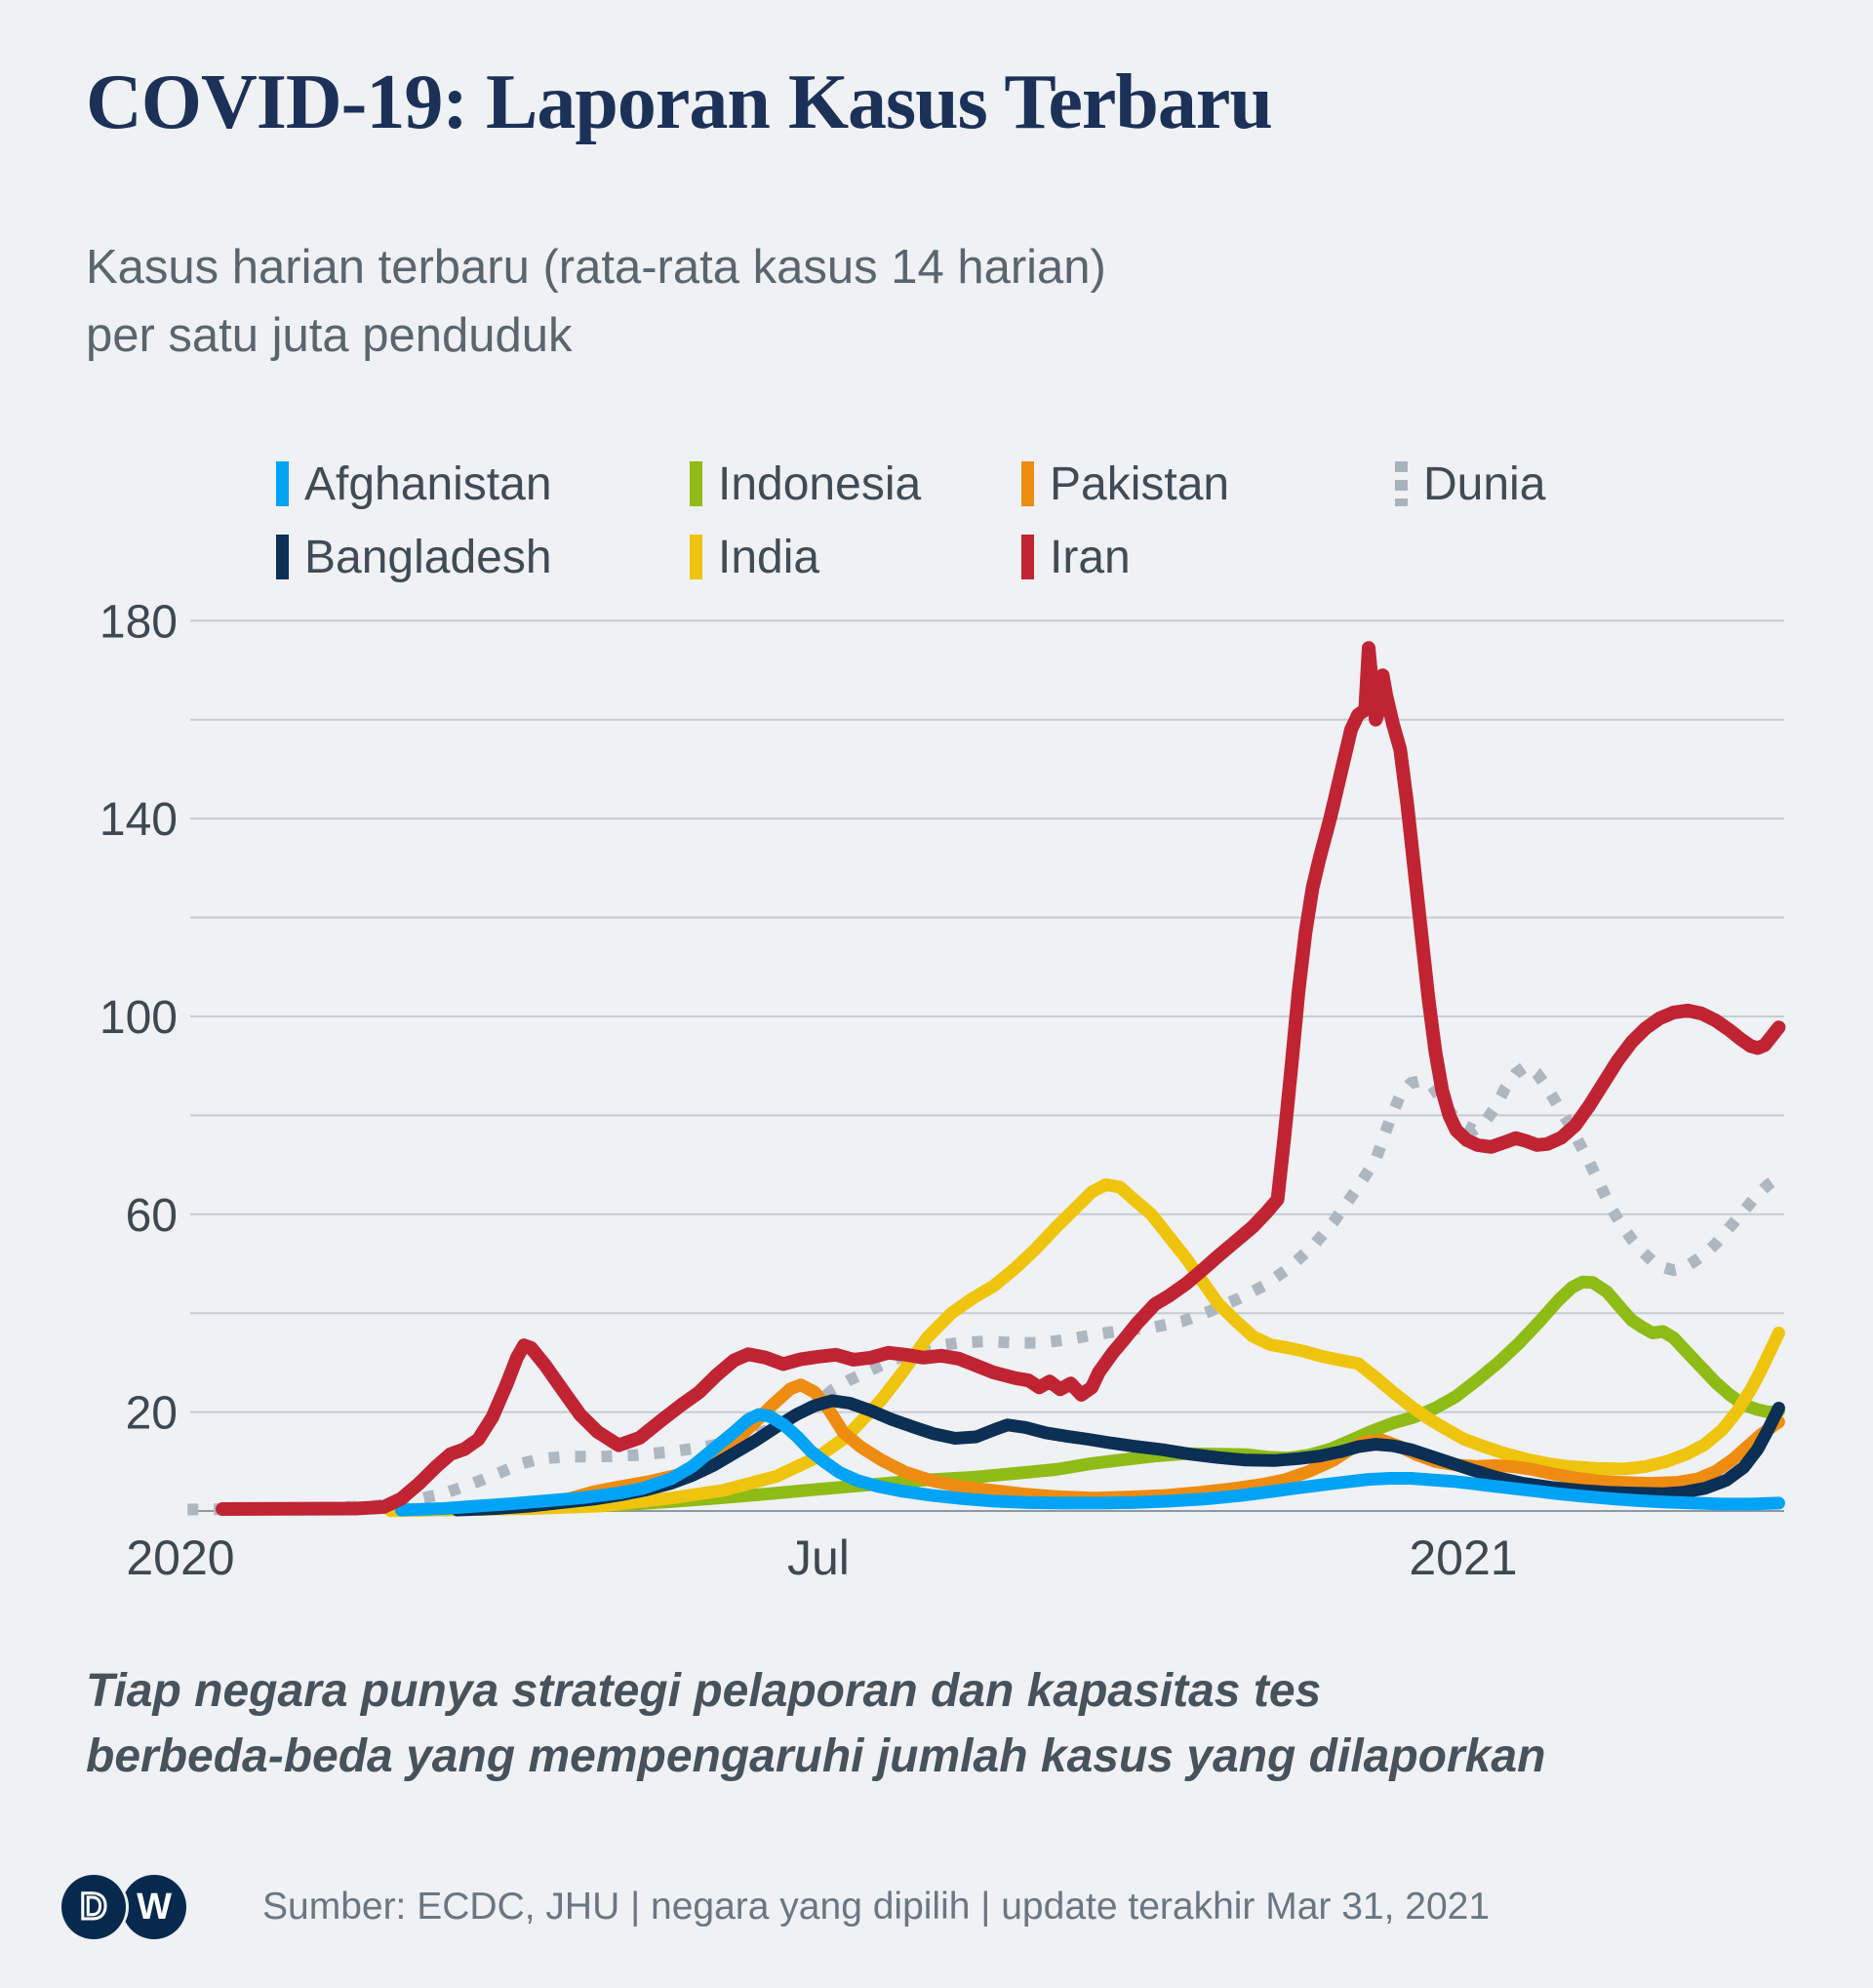 Image resolution: width=1873 pixels, height=1988 pixels. I want to click on page-title: COVID-19: Laporan Kasus Terbaru, so click(679, 102).